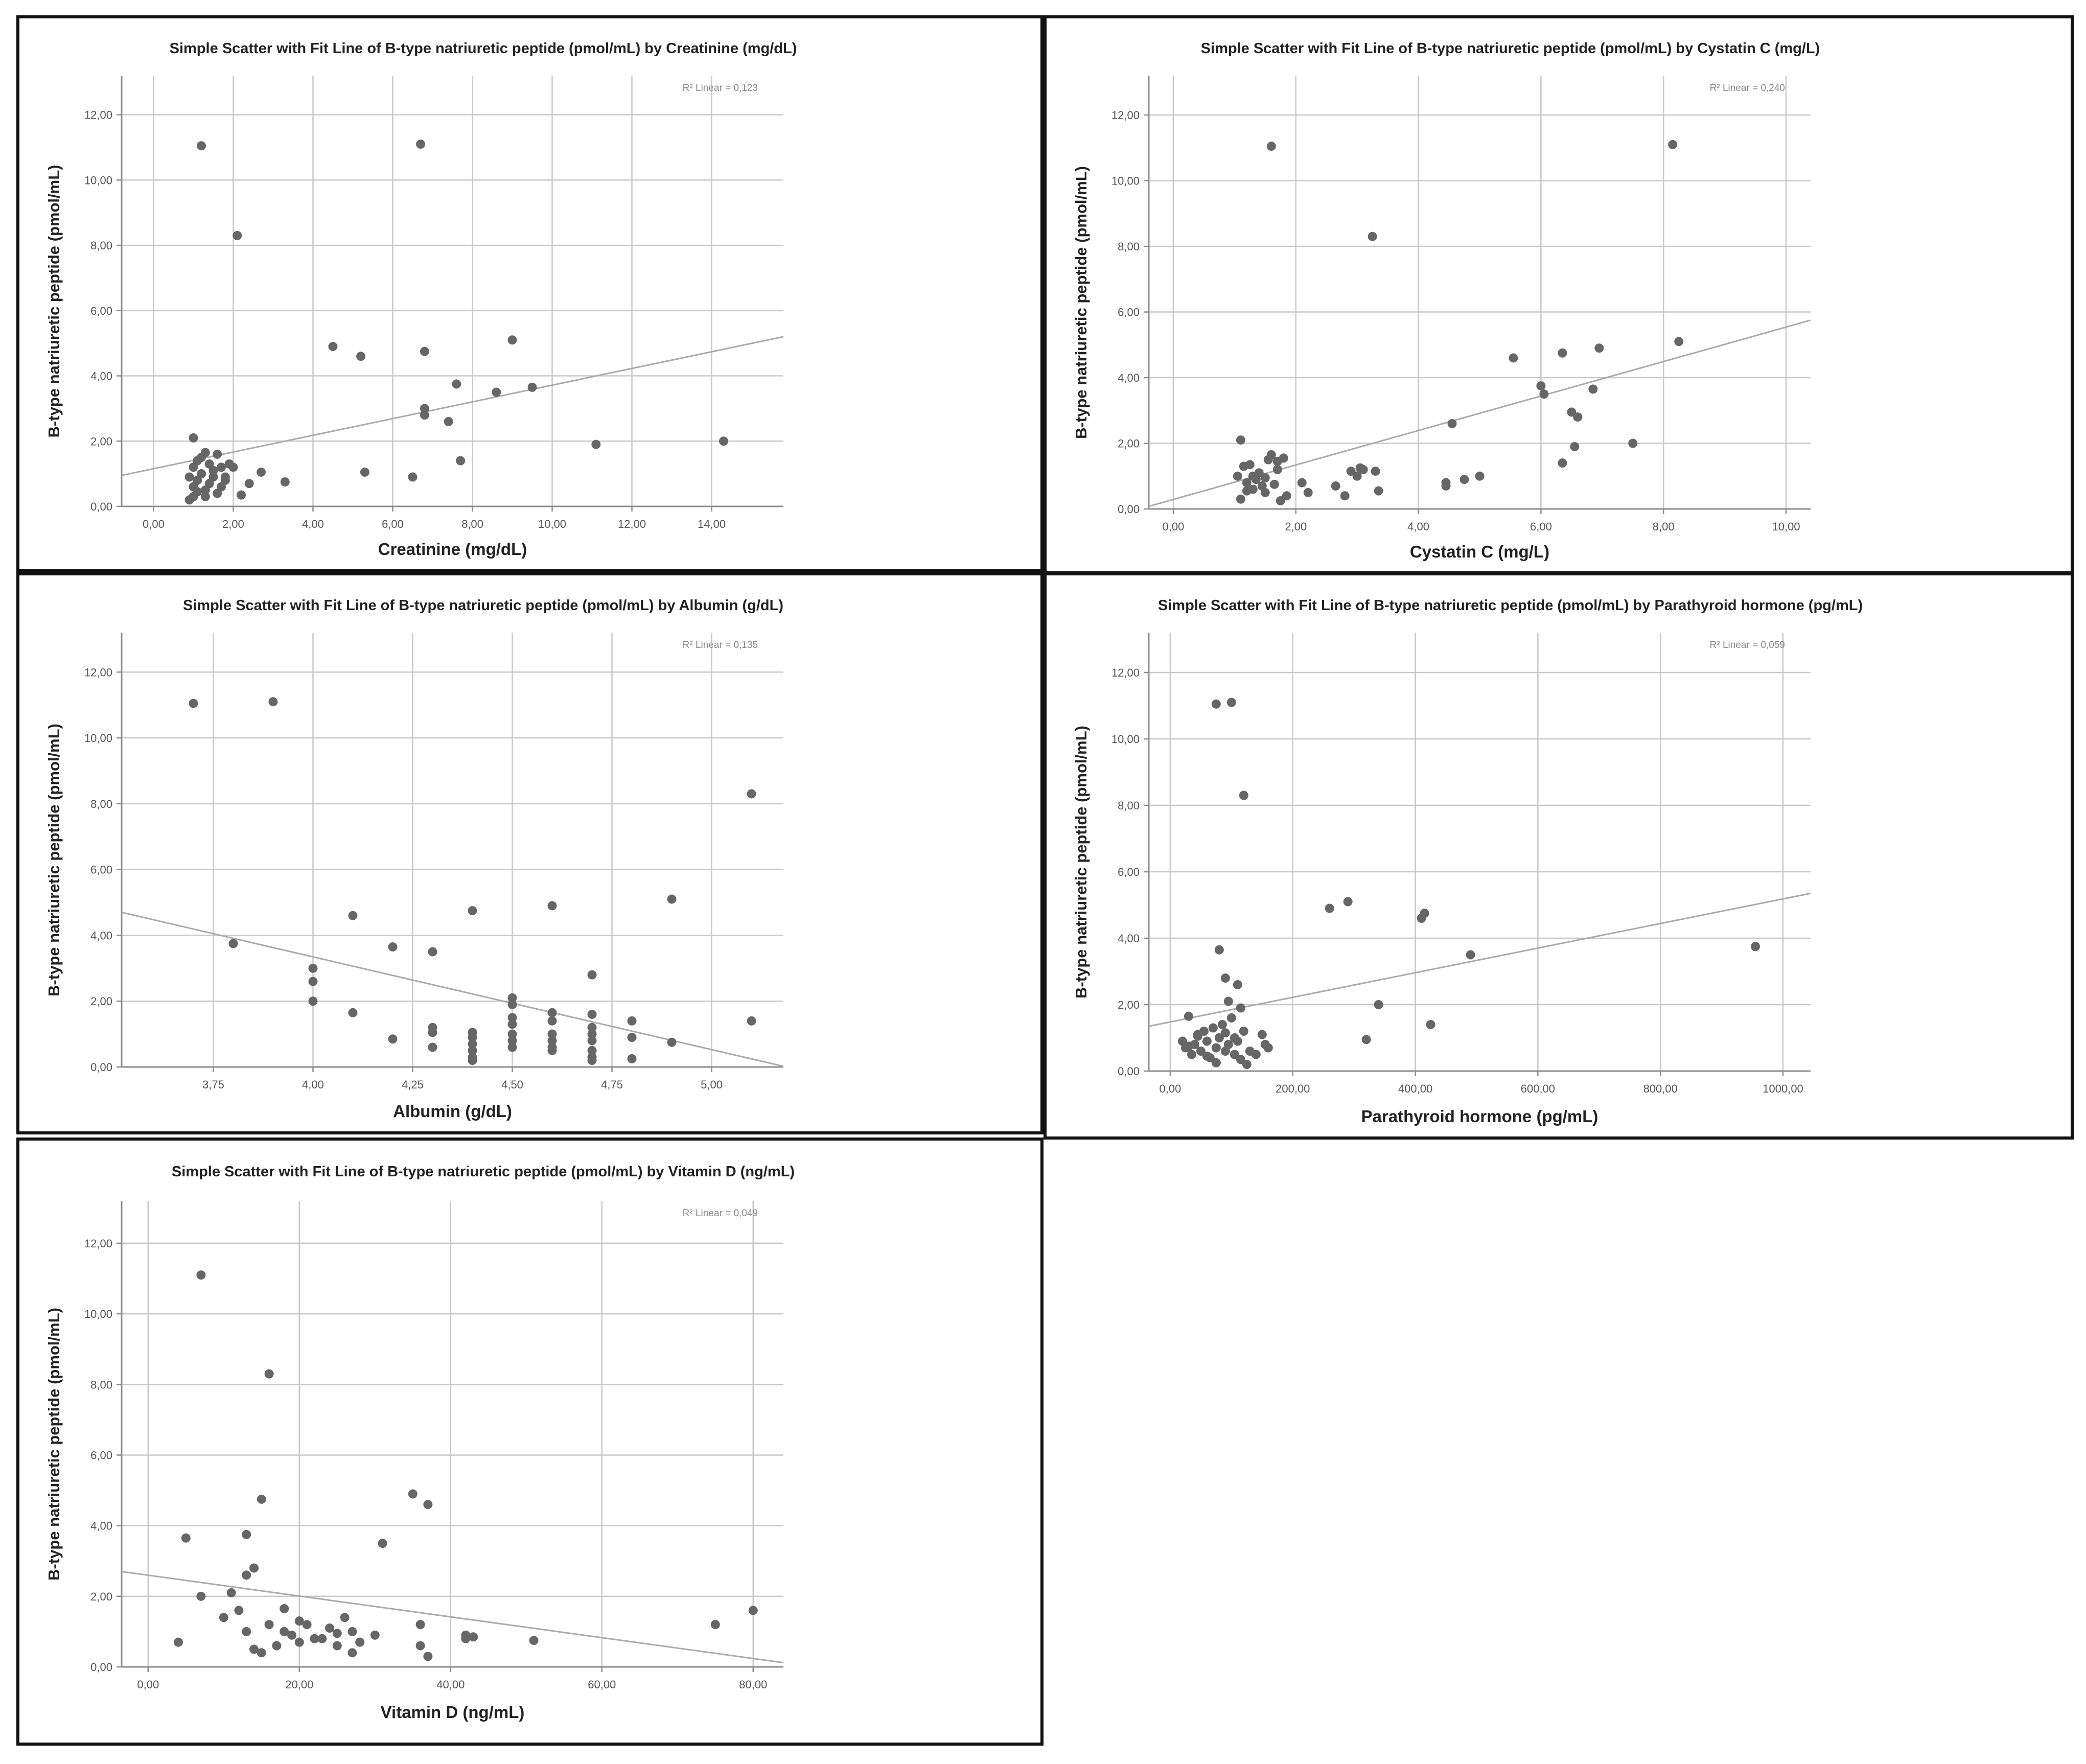  What do you see at coordinates (450, 1684) in the screenshot?
I see `x-tick-label: 40,00` at bounding box center [450, 1684].